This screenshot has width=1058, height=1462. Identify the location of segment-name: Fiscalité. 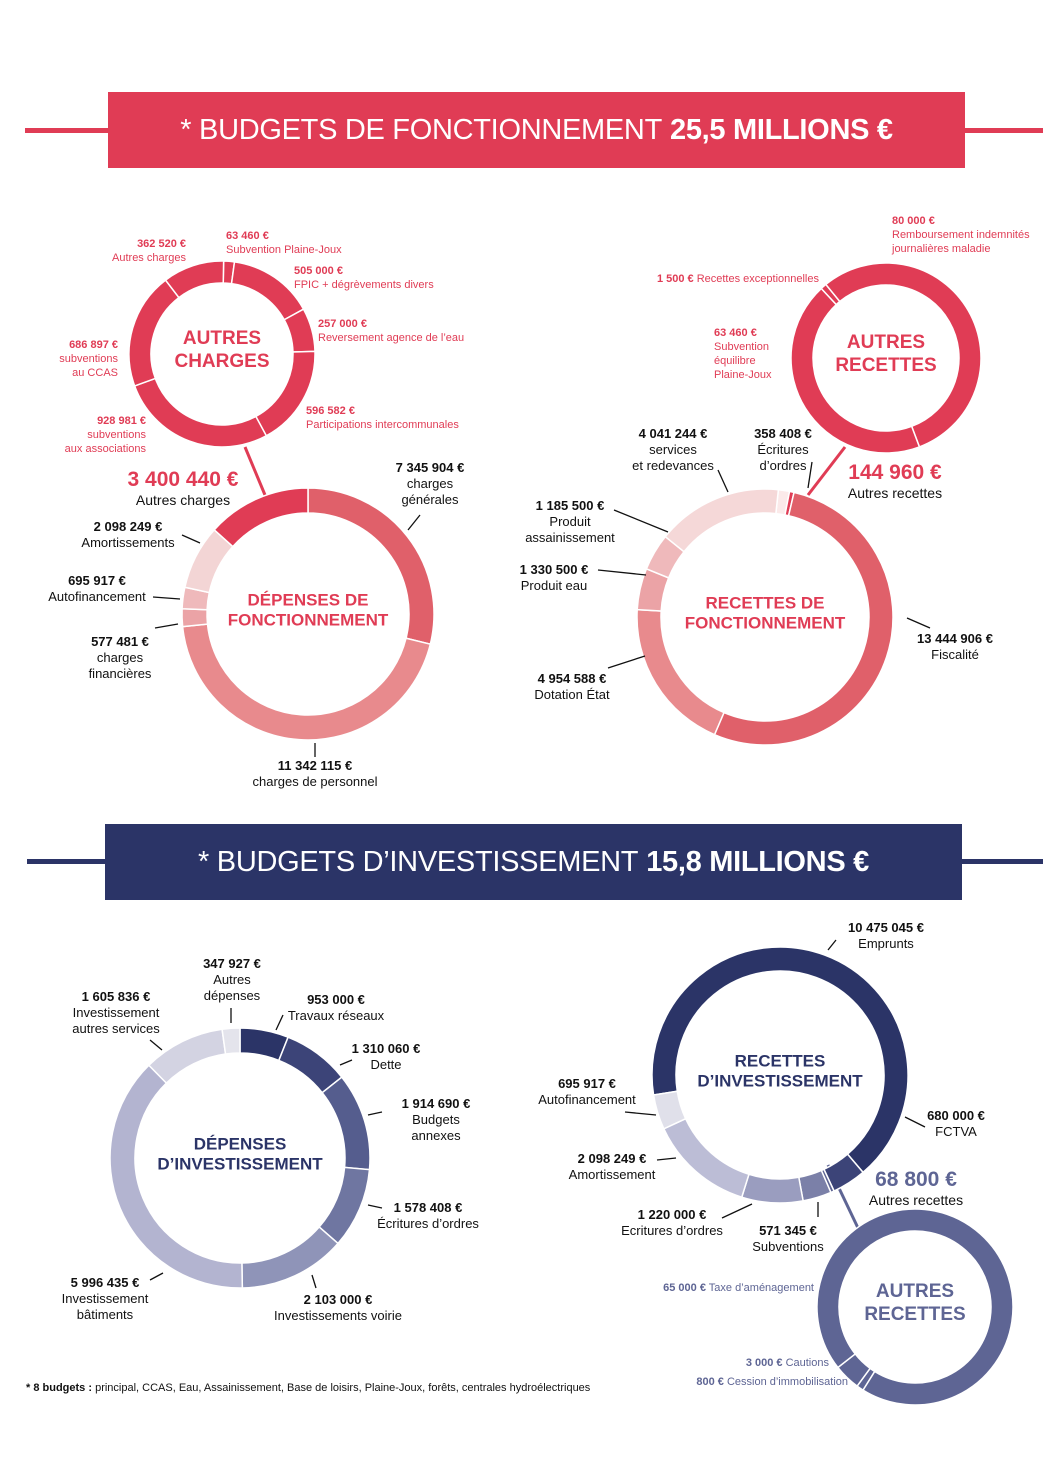
(955, 654).